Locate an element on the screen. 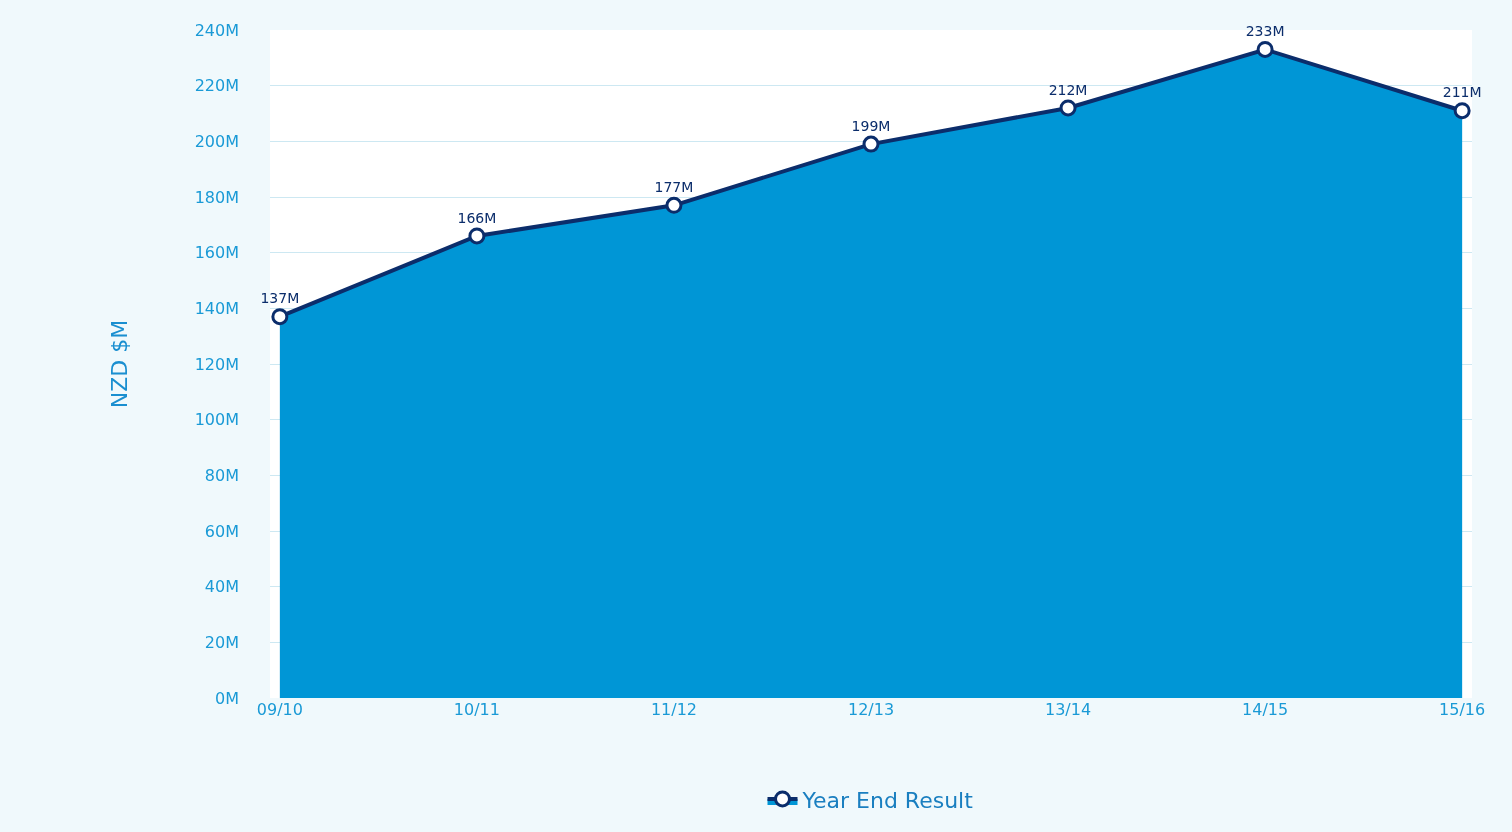 Image resolution: width=1512 pixels, height=832 pixels. data-label: 233M is located at coordinates (1265, 31).